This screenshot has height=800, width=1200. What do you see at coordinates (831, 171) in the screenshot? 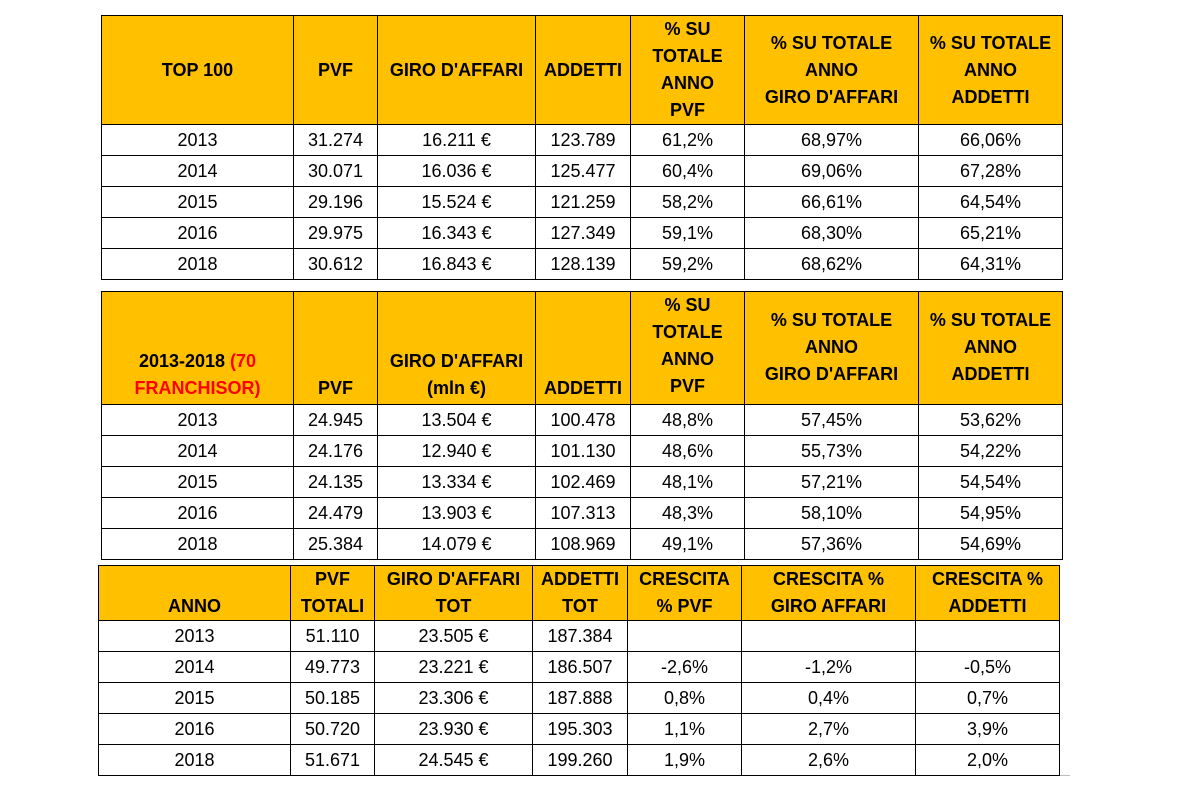
I see `table-cell: 69,06%` at bounding box center [831, 171].